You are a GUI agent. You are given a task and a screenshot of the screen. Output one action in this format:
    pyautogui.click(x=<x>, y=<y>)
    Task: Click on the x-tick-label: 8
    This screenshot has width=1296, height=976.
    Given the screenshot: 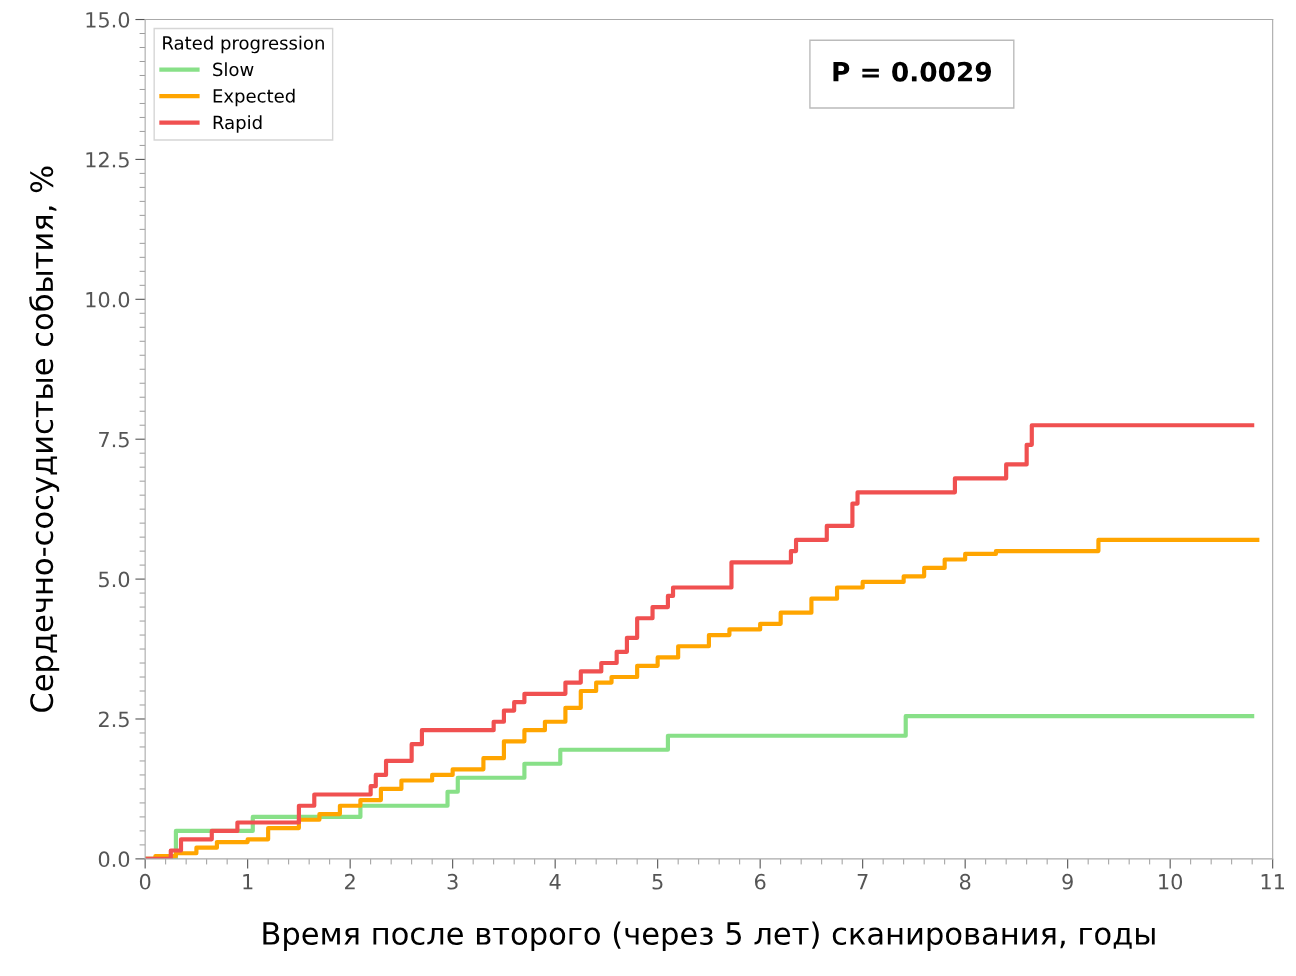 What is the action you would take?
    pyautogui.click(x=965, y=881)
    